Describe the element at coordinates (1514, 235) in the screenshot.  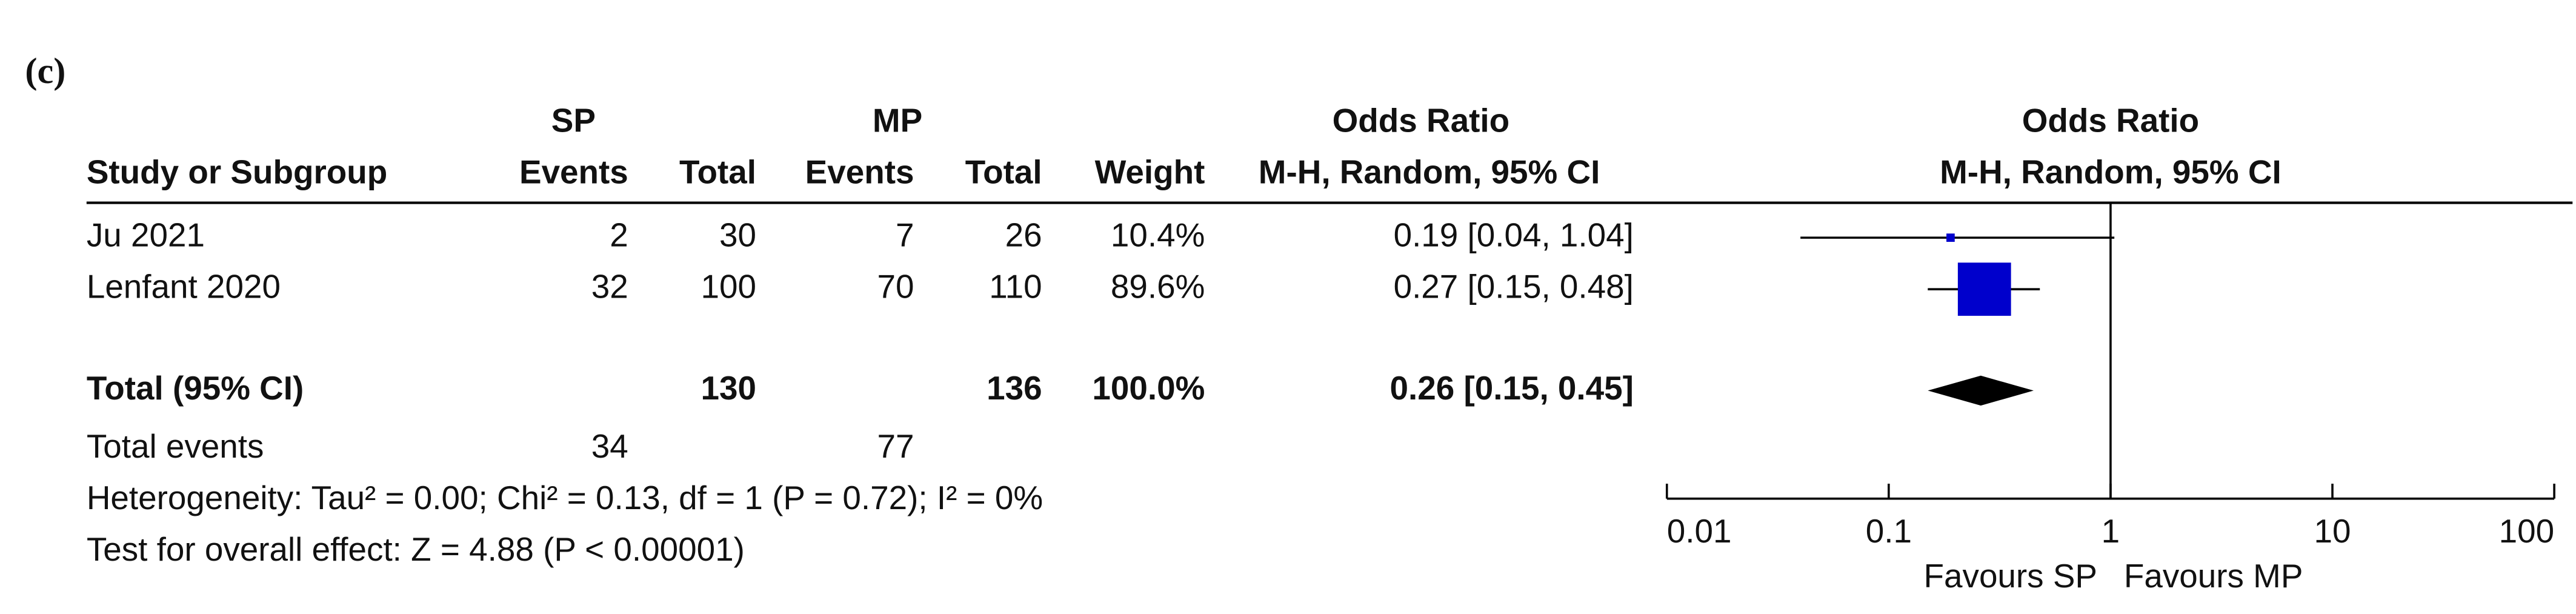
I see `table-cell: 0.19 [0.04, 1.04]` at that location.